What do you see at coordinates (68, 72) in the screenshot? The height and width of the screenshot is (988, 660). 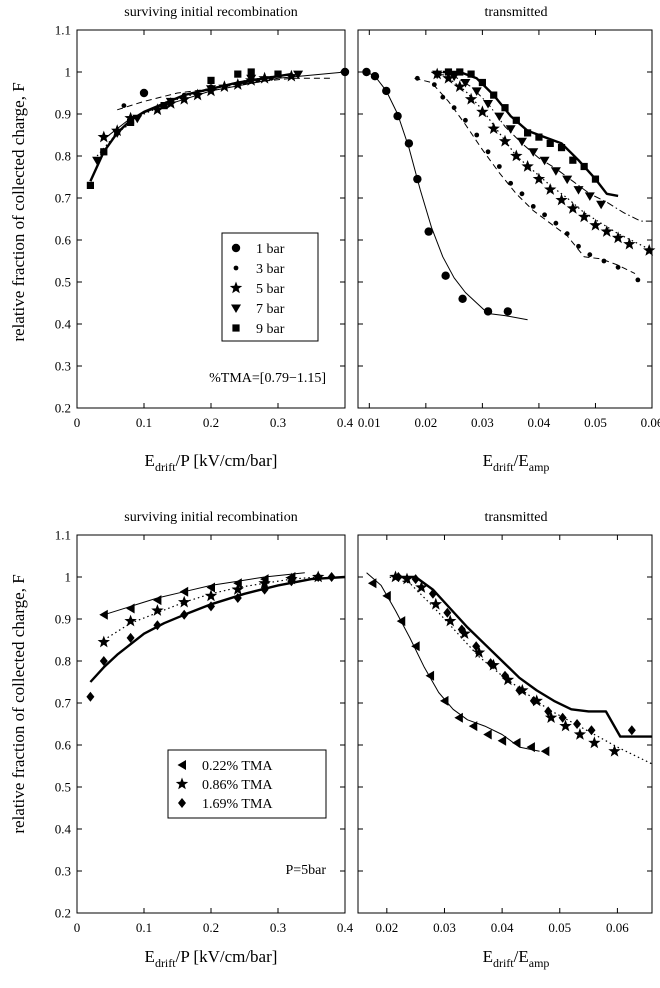 I see `y-tick-label: 1` at bounding box center [68, 72].